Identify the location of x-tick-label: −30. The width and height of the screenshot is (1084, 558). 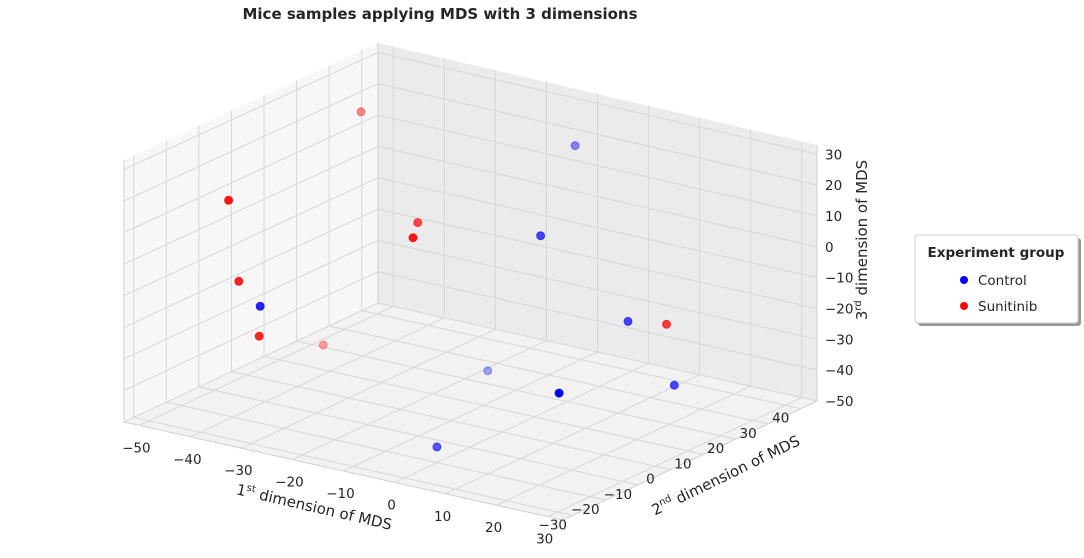
(238, 471).